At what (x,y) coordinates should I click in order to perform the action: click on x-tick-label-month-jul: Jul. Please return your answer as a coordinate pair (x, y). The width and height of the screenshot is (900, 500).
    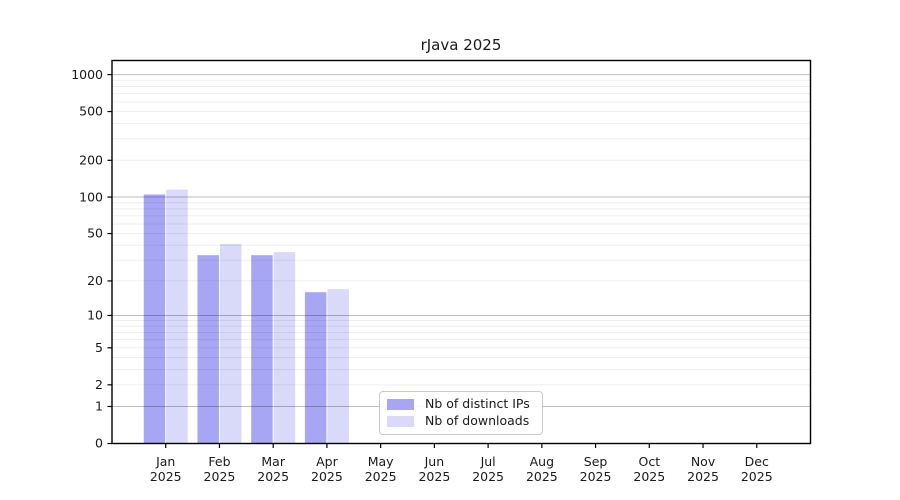
    Looking at the image, I should click on (488, 461).